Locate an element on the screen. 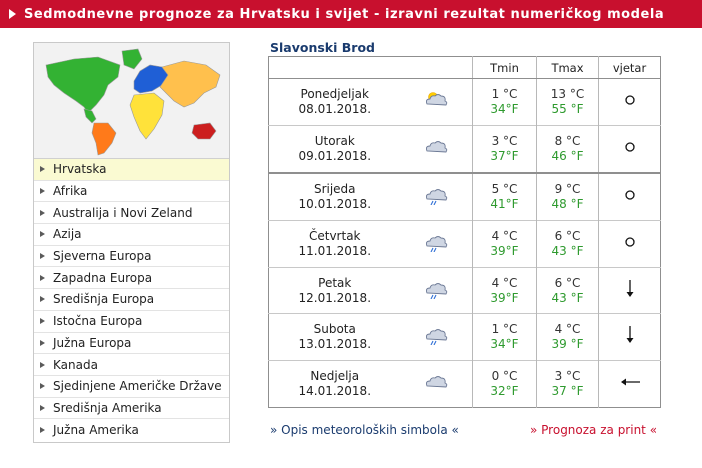 Image resolution: width=702 pixels, height=468 pixels. tmax-cell: 4 °C 39 °F is located at coordinates (567, 337).